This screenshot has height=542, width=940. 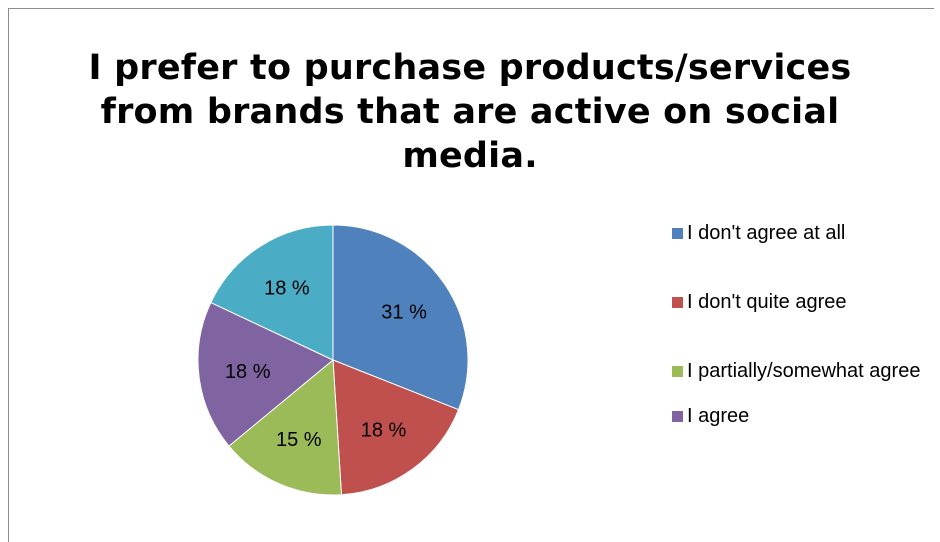 I want to click on legend-item-dont-quite-agree: I don't quite agree, so click(x=802, y=302).